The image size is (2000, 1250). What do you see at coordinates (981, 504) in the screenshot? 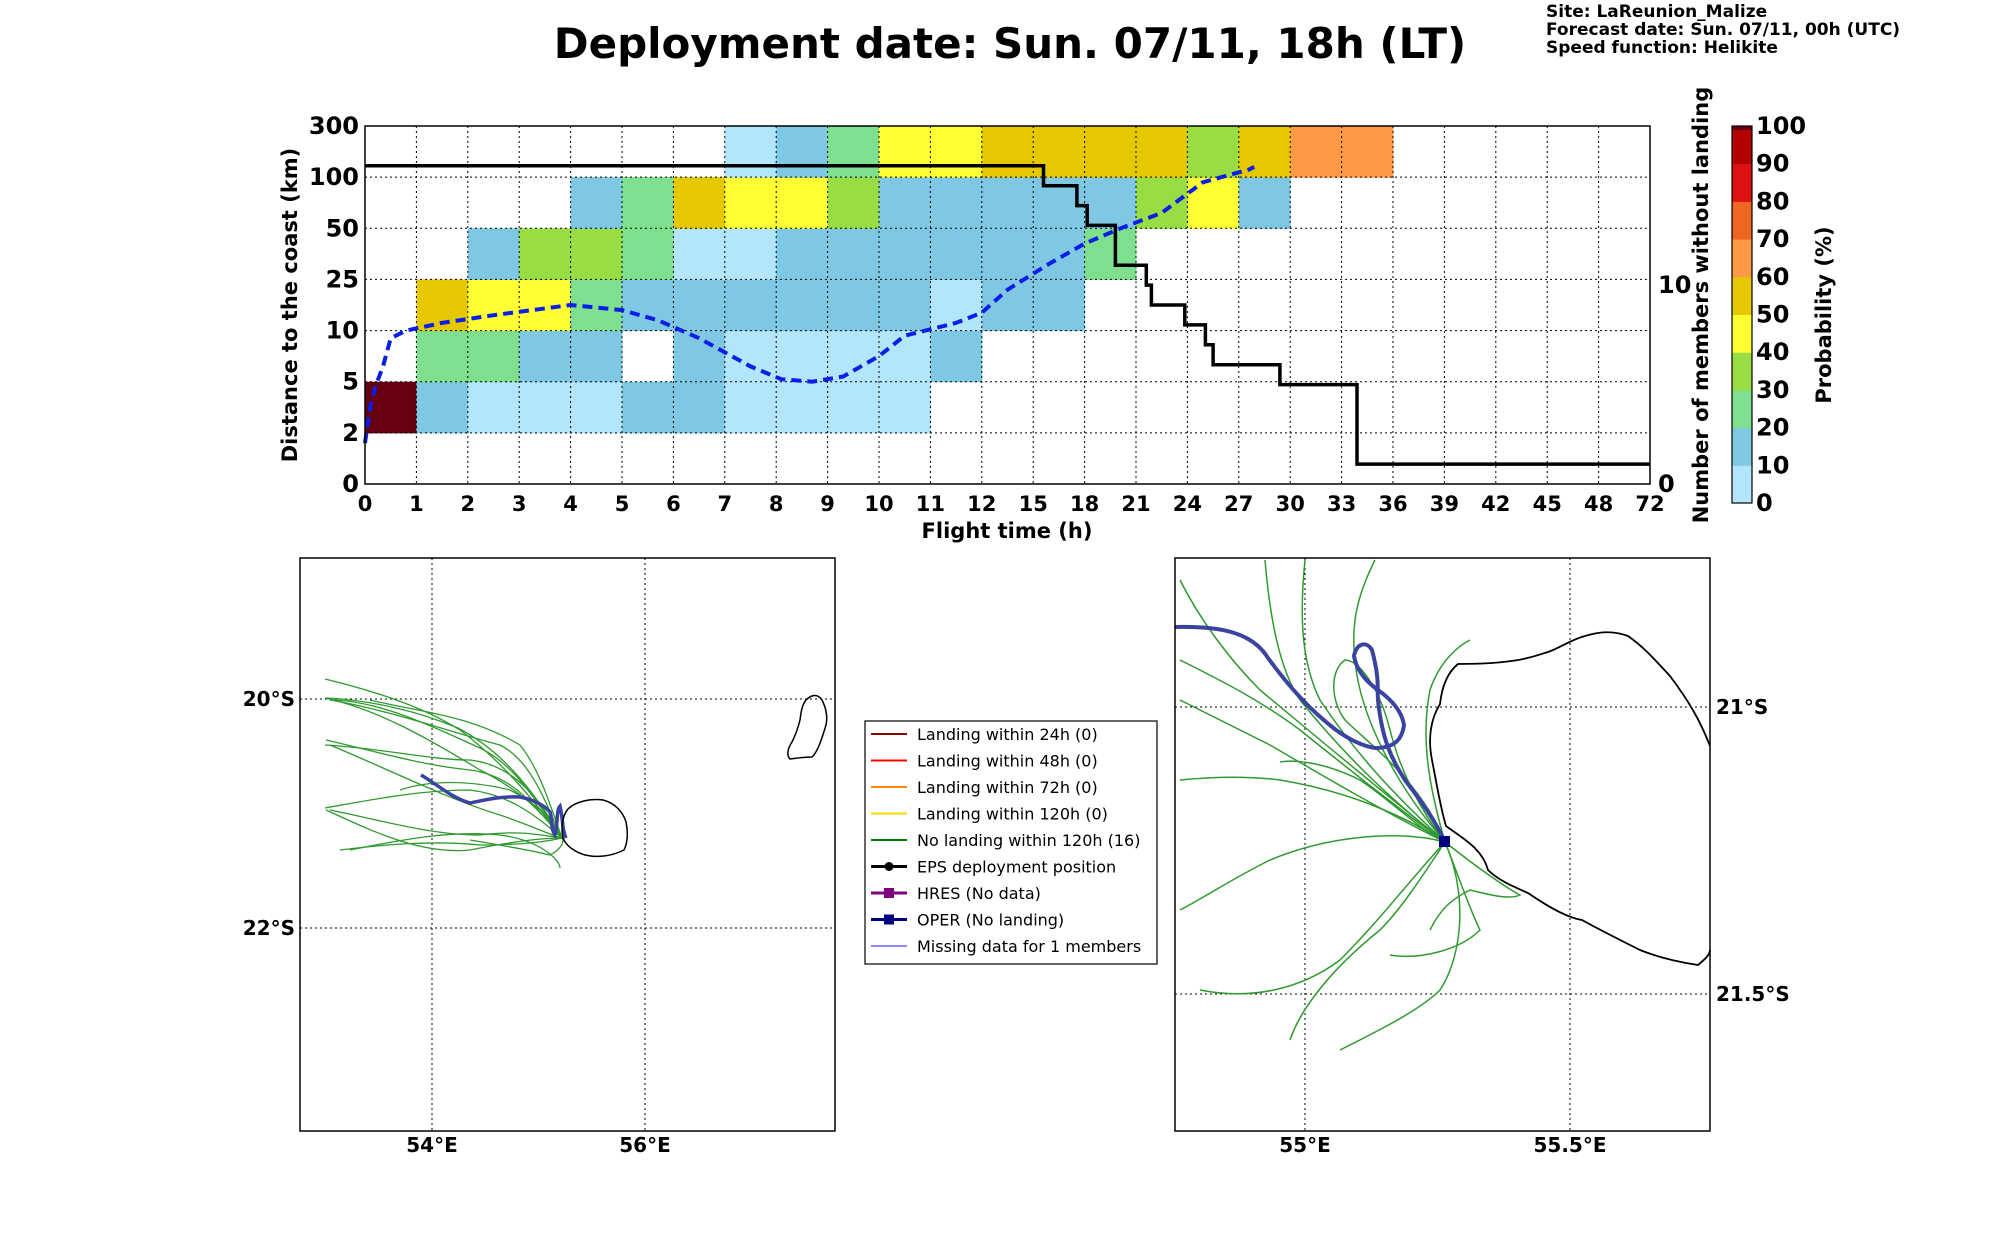
I see `x-tick-label: 12` at bounding box center [981, 504].